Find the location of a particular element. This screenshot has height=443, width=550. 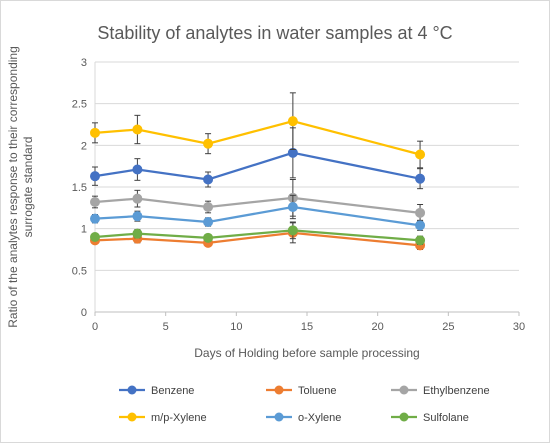

legend-item: Toluene is located at coordinates (301, 391).